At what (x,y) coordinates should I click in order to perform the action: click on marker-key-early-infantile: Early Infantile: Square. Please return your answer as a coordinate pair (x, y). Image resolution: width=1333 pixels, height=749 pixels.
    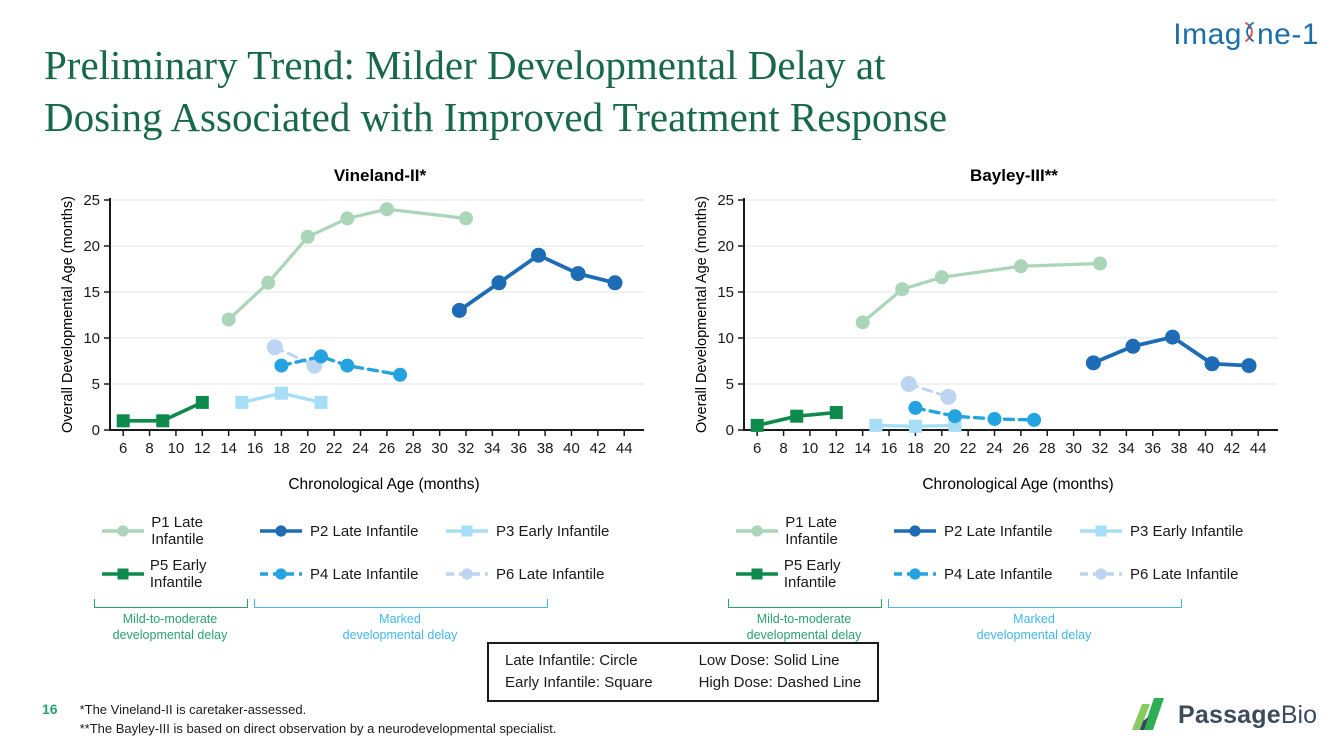
    Looking at the image, I should click on (579, 682).